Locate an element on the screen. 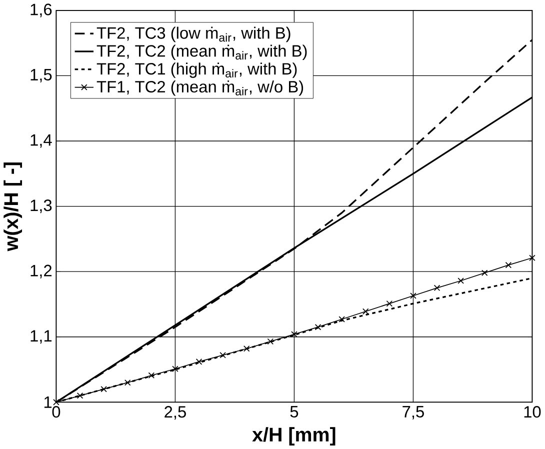  y-tick-label: 1,4 is located at coordinates (41, 141).